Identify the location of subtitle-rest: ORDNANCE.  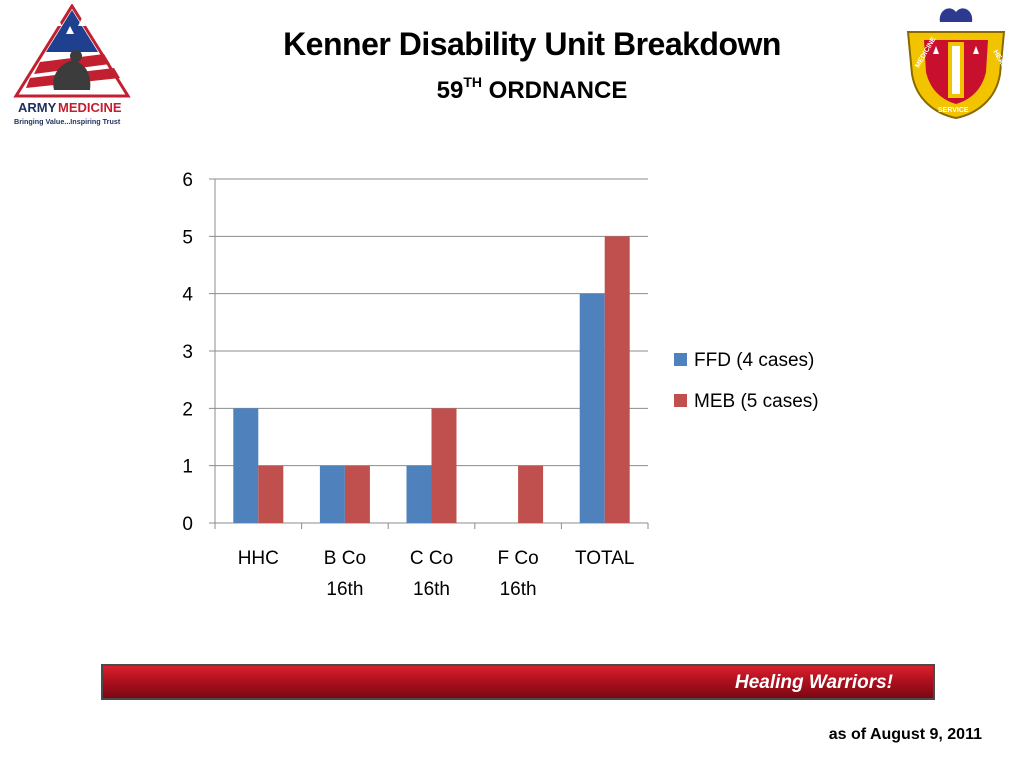
(555, 90).